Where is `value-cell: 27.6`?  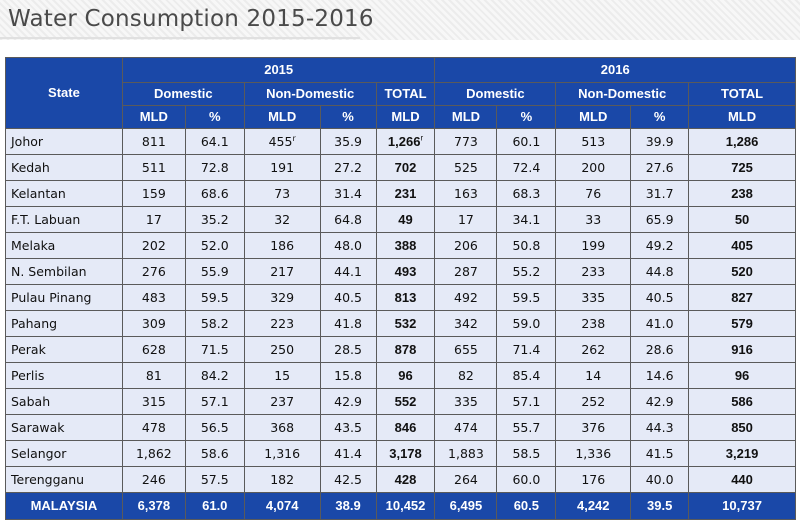
value-cell: 27.6 is located at coordinates (660, 167).